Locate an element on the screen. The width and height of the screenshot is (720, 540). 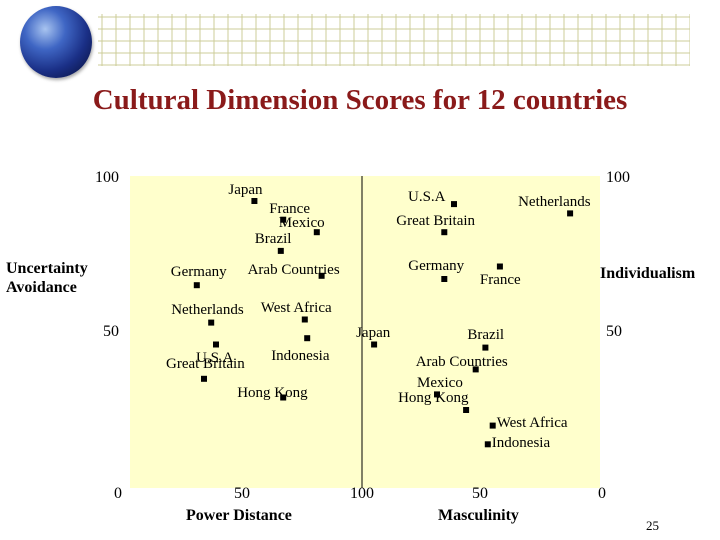
pd-ua-point-label: West Africa is located at coordinates (296, 307).